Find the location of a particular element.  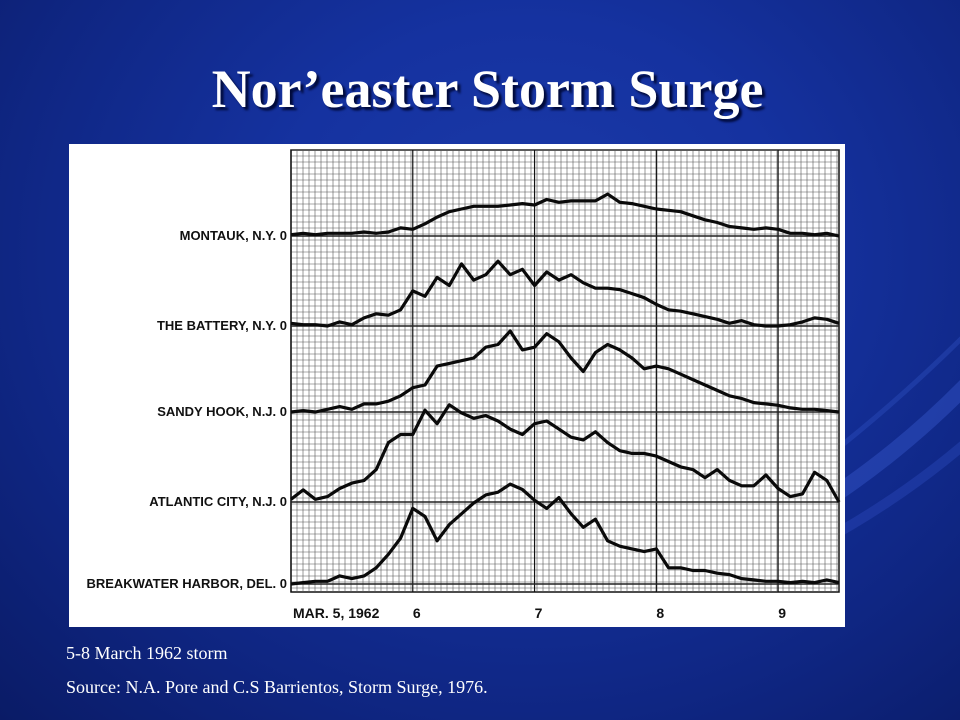

x-tick-label: MAR. 5, 1962 is located at coordinates (336, 613).